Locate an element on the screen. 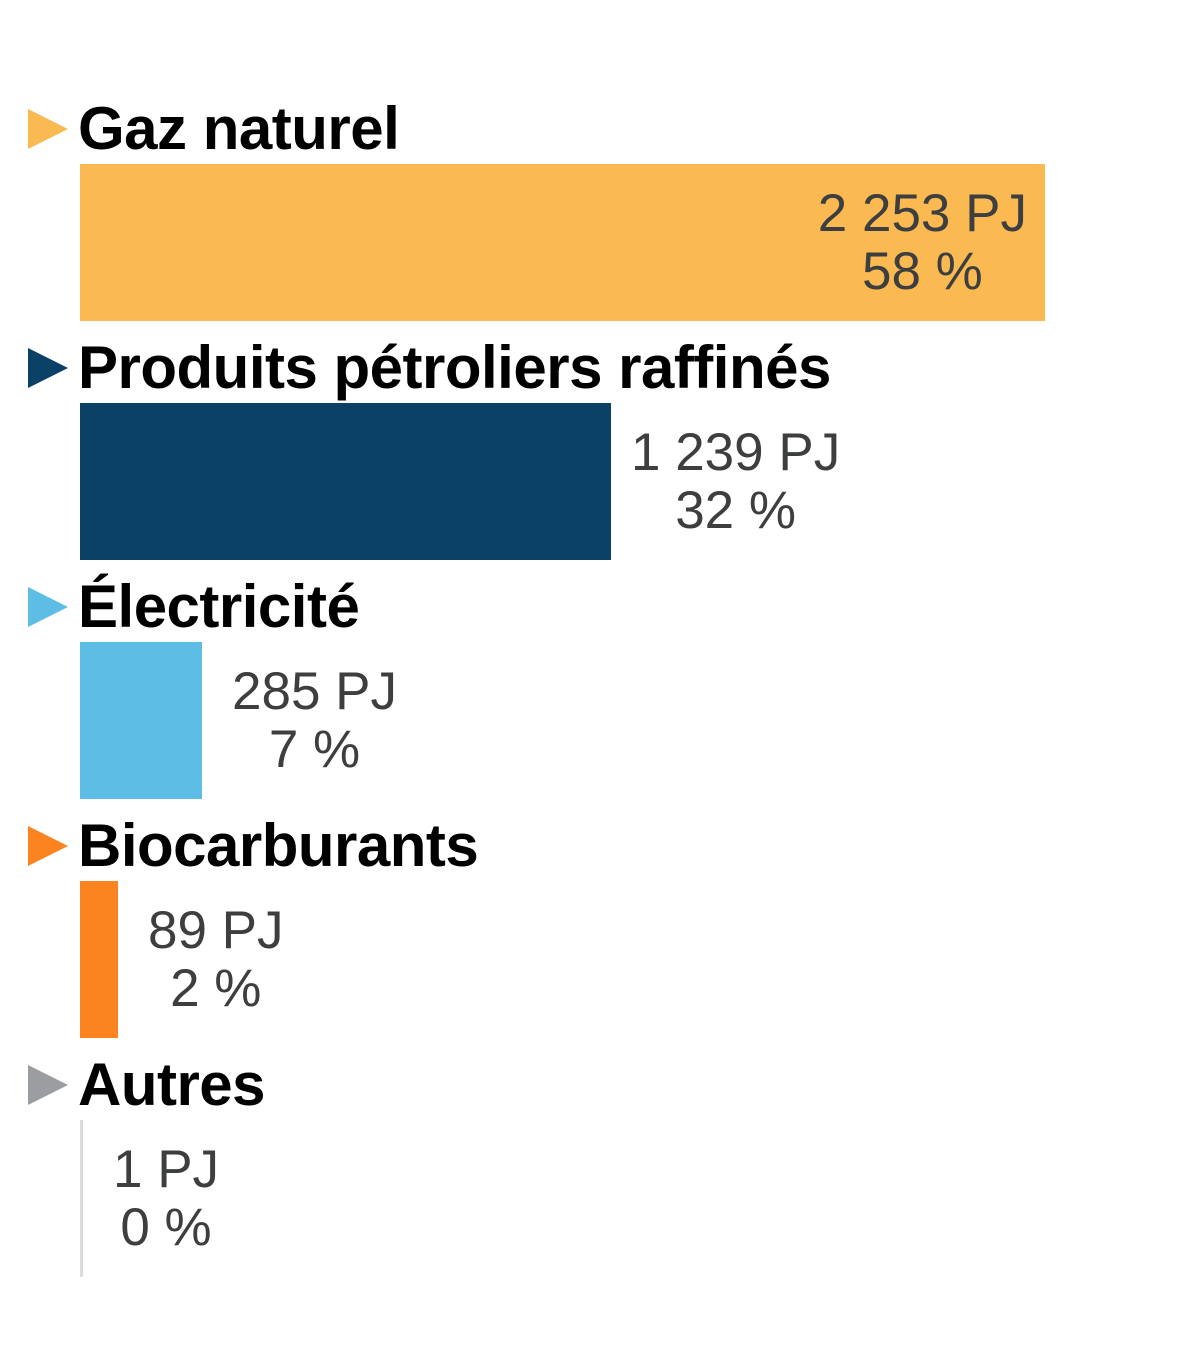  category-label: Produits pétroliers raffinés is located at coordinates (454, 367).